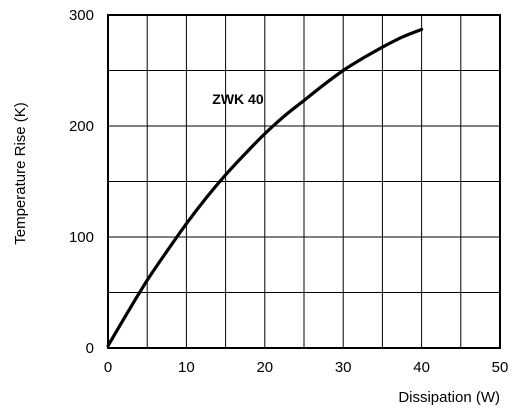 The height and width of the screenshot is (410, 515). Describe the element at coordinates (81, 237) in the screenshot. I see `y-tick-label: 100` at that location.